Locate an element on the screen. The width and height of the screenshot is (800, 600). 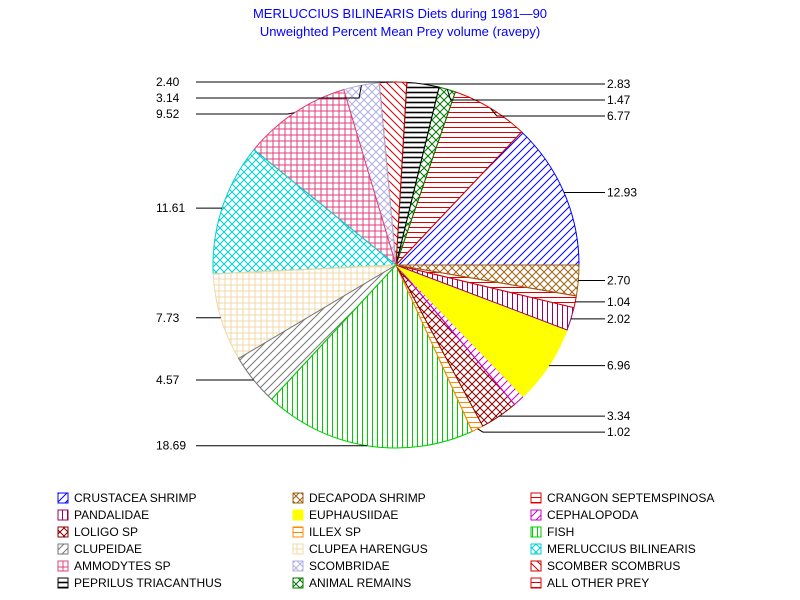
value-label-loligo-sp: 3.34 is located at coordinates (619, 416).